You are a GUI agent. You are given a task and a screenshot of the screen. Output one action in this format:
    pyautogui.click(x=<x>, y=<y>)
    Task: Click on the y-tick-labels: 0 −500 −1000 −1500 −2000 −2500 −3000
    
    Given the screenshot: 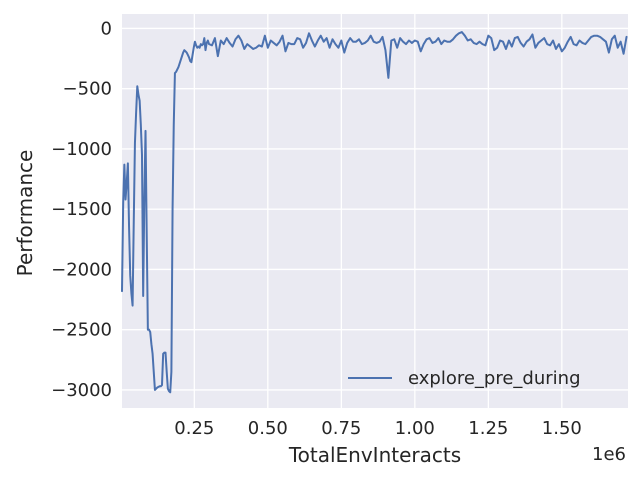 What is the action you would take?
    pyautogui.click(x=81, y=209)
    